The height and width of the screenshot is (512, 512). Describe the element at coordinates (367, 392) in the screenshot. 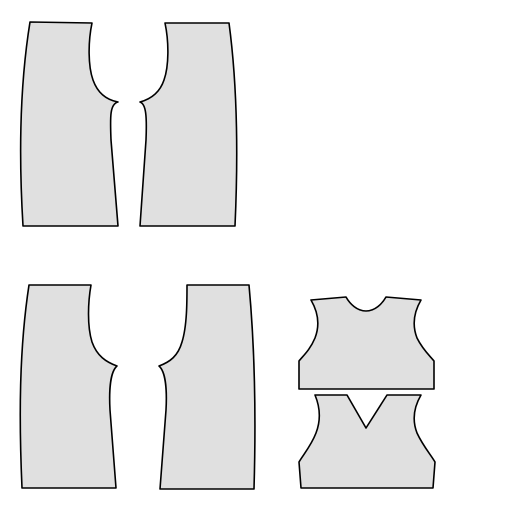

I see `bodice-pieces` at that location.